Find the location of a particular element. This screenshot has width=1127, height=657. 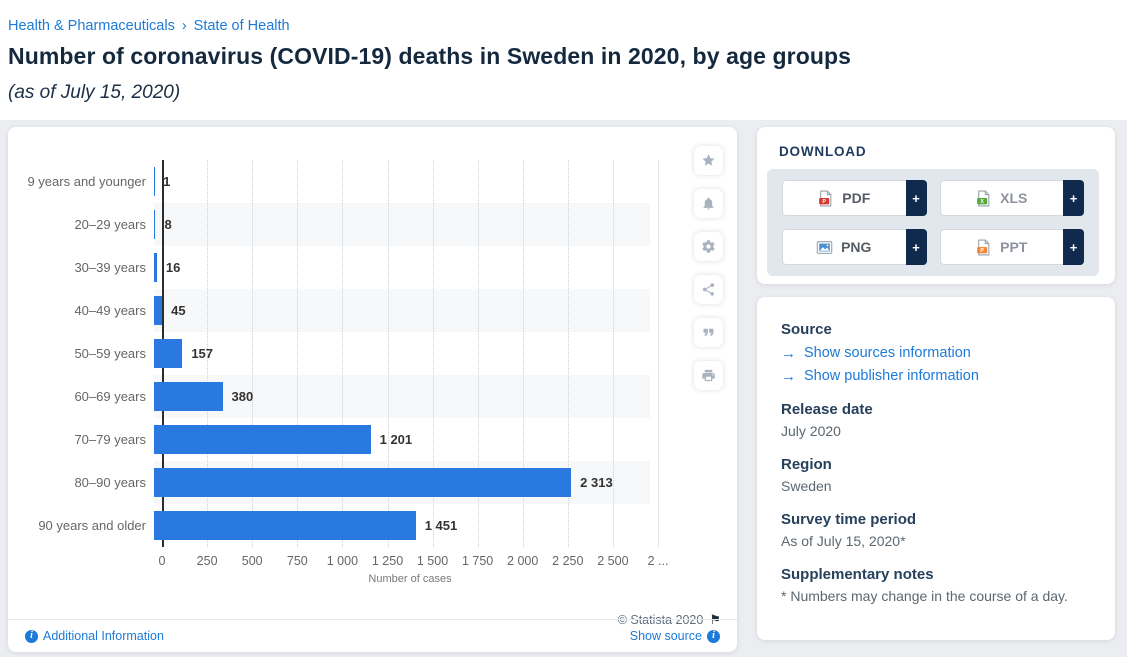

chart-row: 9 years and younger 1 is located at coordinates (338, 181).